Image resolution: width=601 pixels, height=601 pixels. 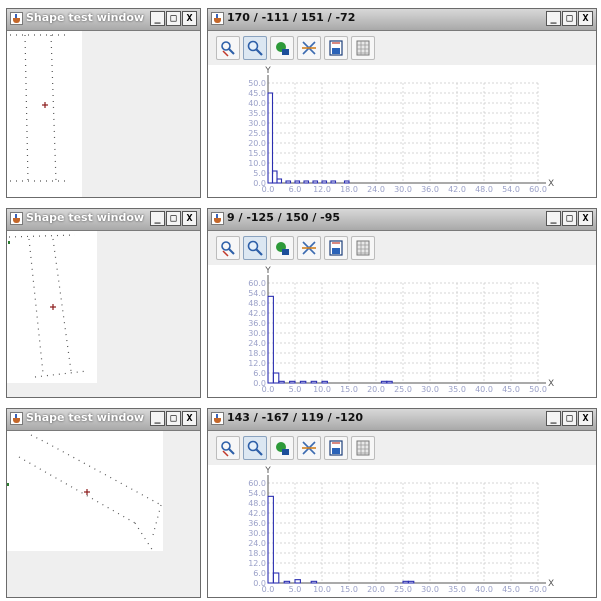 I want to click on x-tick-label: 42.0, so click(x=457, y=189).